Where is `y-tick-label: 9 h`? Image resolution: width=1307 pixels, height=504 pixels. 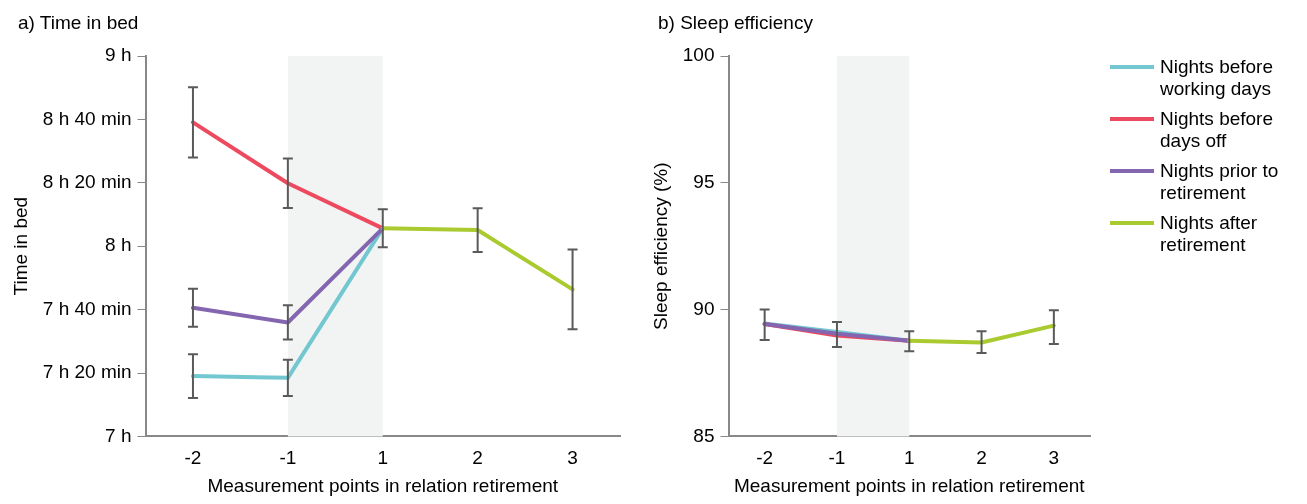 y-tick-label: 9 h is located at coordinates (118, 55).